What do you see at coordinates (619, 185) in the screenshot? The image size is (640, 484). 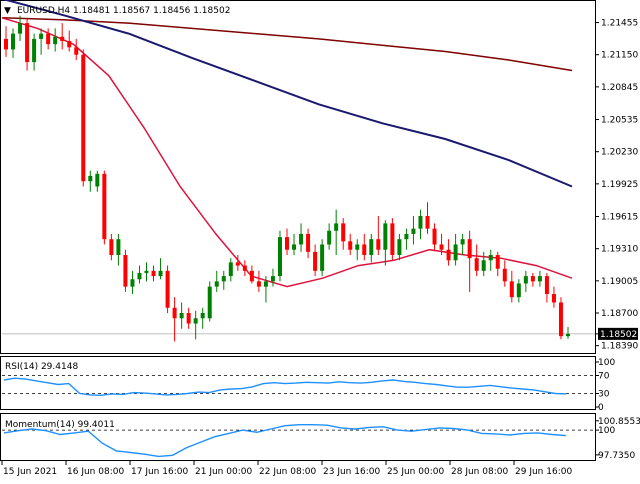 I see `price-tick-label: 1.19925` at bounding box center [619, 185].